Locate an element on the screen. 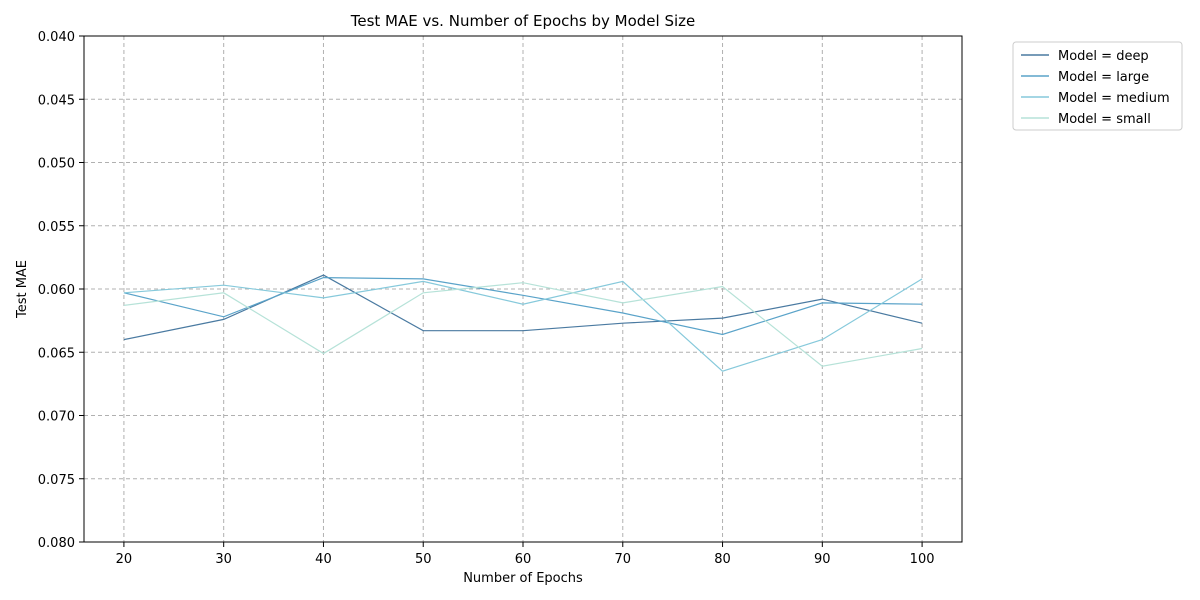 This screenshot has width=1200, height=600. x-tick-label: 80 is located at coordinates (722, 559).